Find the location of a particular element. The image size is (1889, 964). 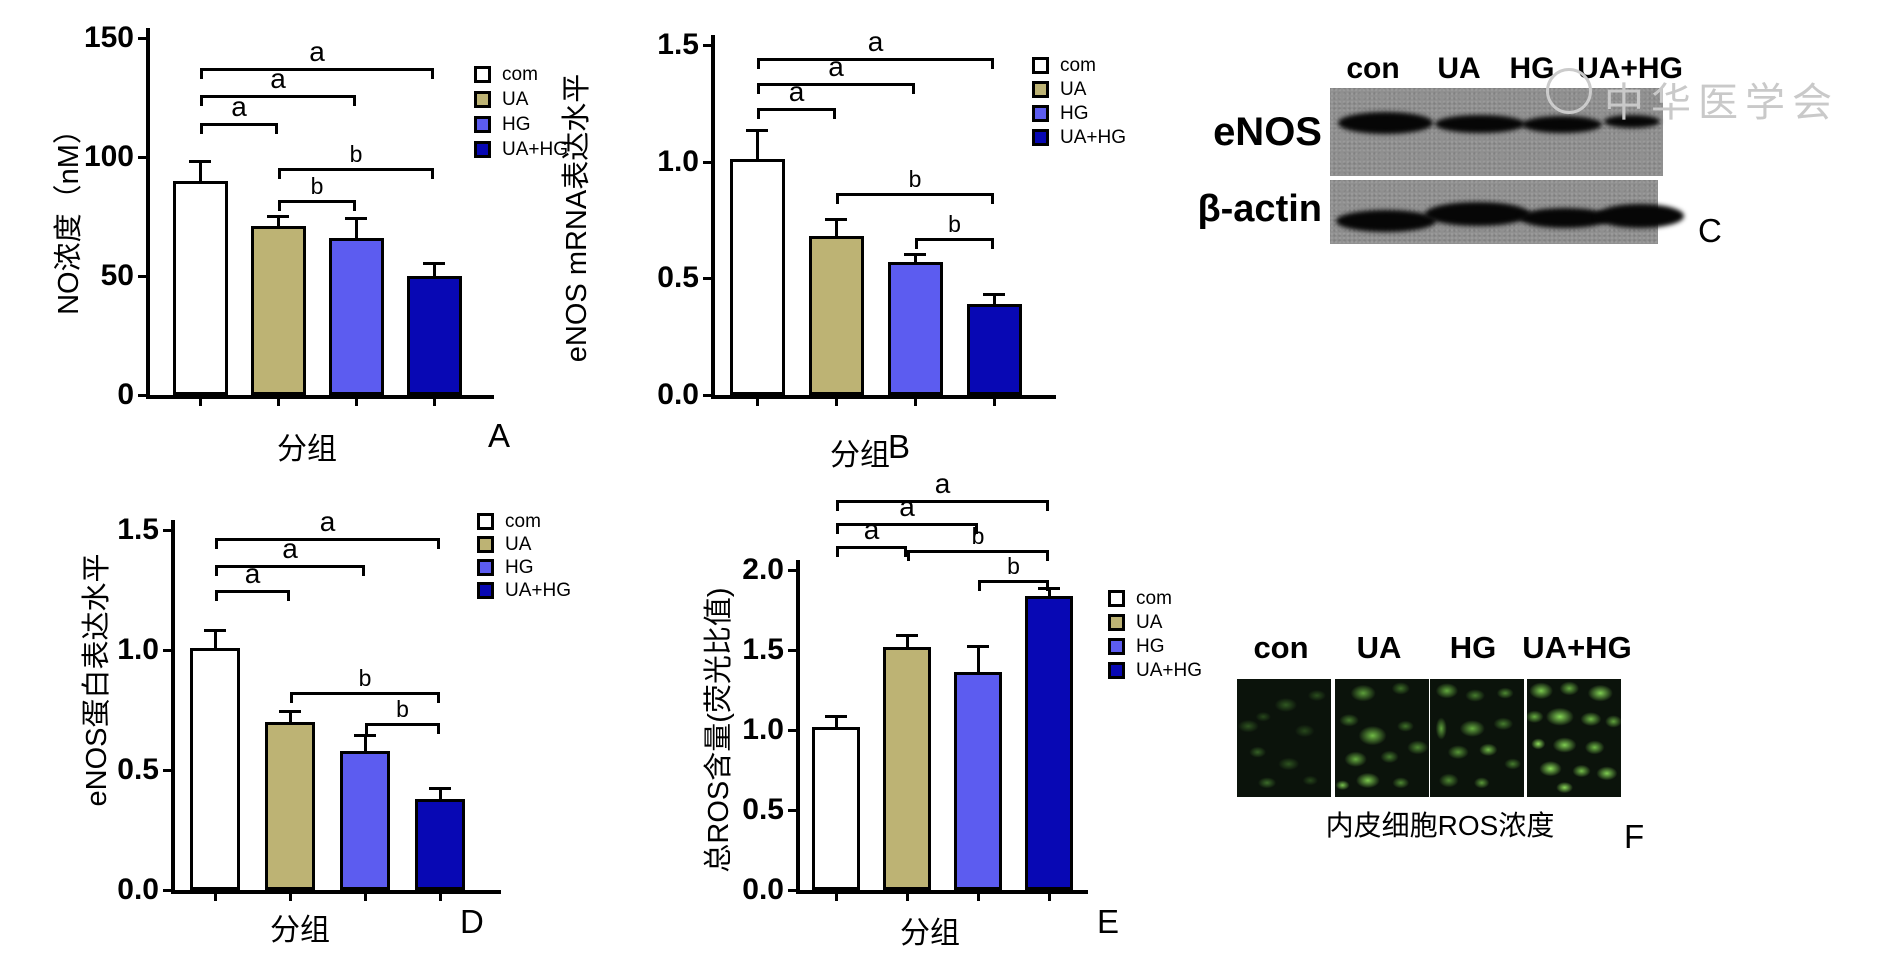

blot-row-label-bactin: β-actin is located at coordinates (1259, 209).